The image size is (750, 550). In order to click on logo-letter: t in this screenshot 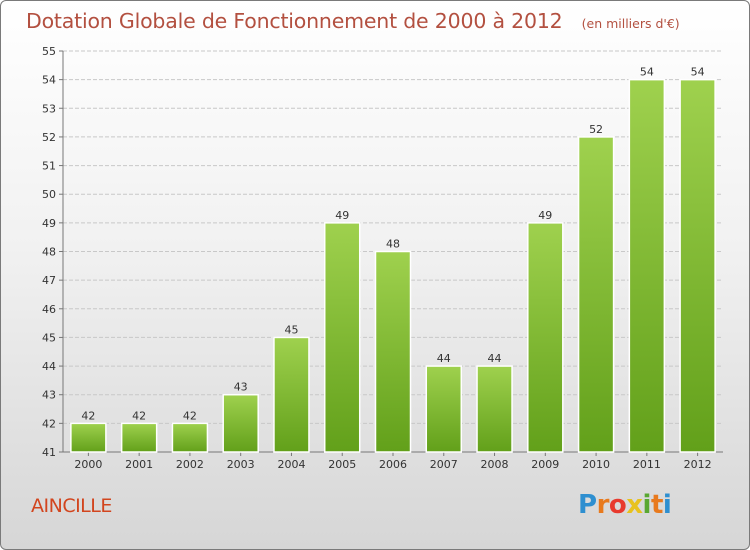, I will do `click(656, 505)`.